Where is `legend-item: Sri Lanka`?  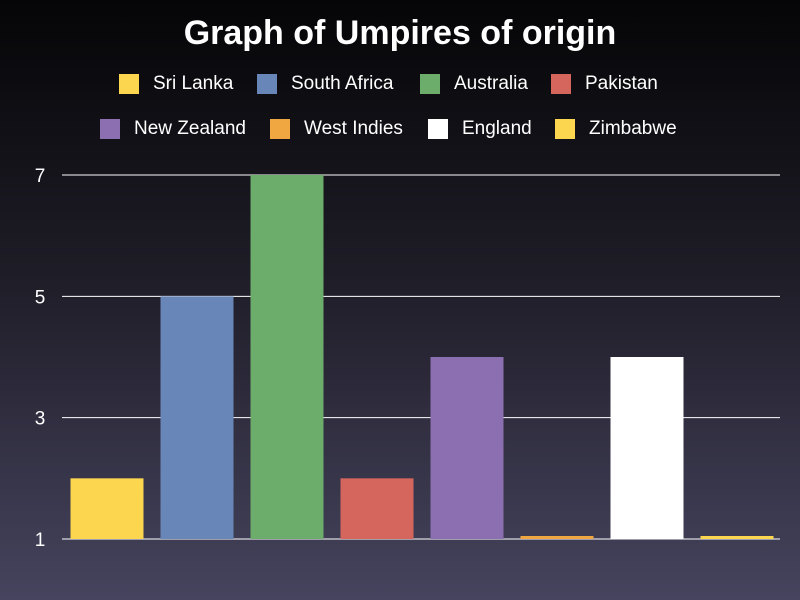
legend-item: Sri Lanka is located at coordinates (176, 84).